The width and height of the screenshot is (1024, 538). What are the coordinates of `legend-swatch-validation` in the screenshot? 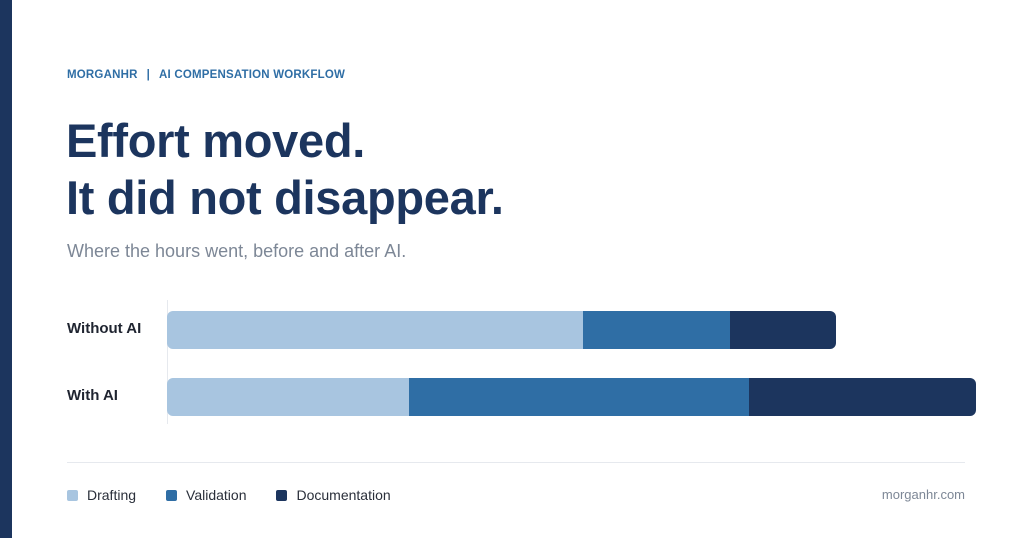 It's located at (172, 495).